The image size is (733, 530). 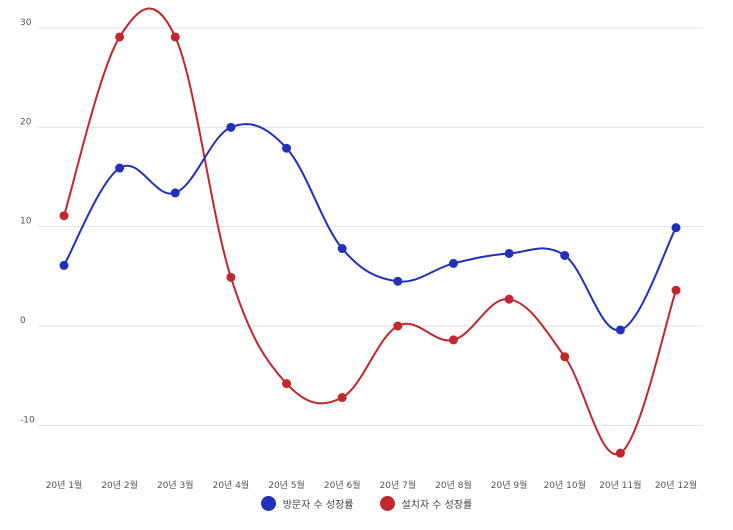 I want to click on legend-label-visitors: 방문자 수 성장률, so click(x=318, y=505).